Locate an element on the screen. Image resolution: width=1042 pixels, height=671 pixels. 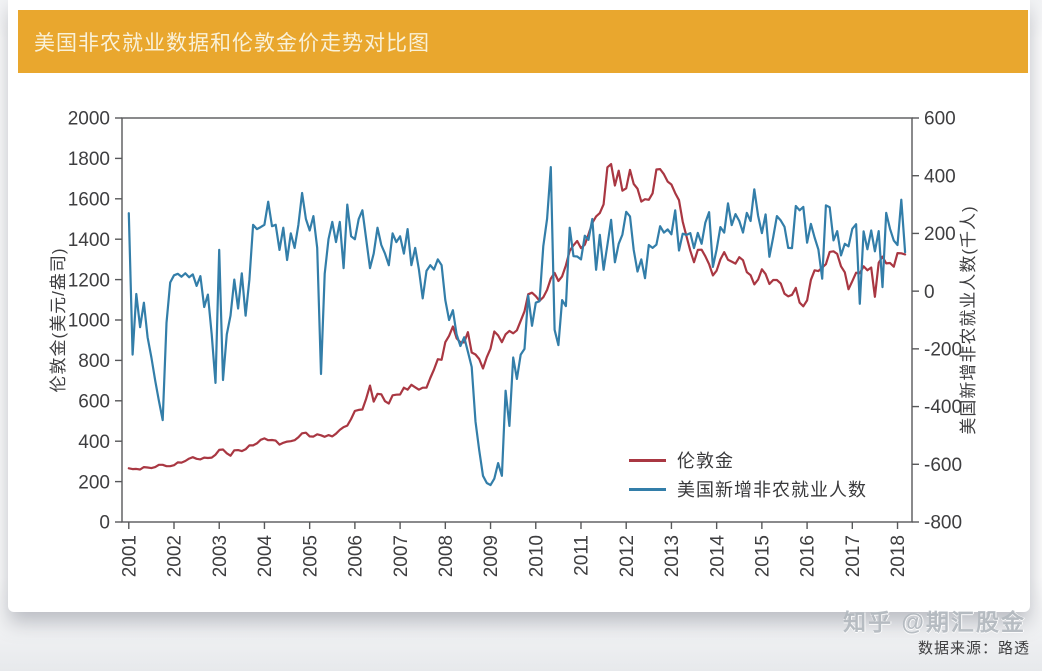
left-tick-label: 0 is located at coordinates (104, 523).